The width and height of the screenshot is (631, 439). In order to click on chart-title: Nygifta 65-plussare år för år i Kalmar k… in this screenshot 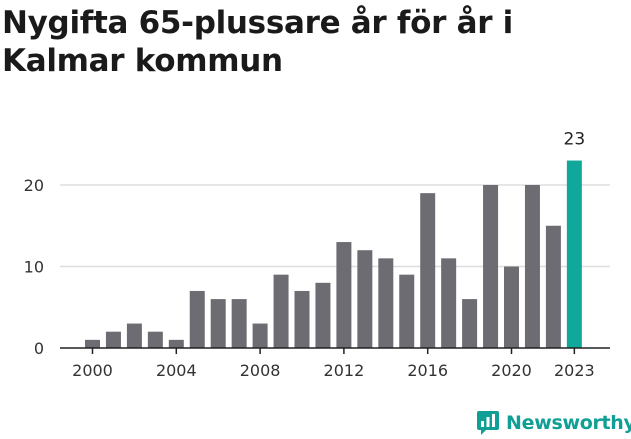, I will do `click(257, 42)`.